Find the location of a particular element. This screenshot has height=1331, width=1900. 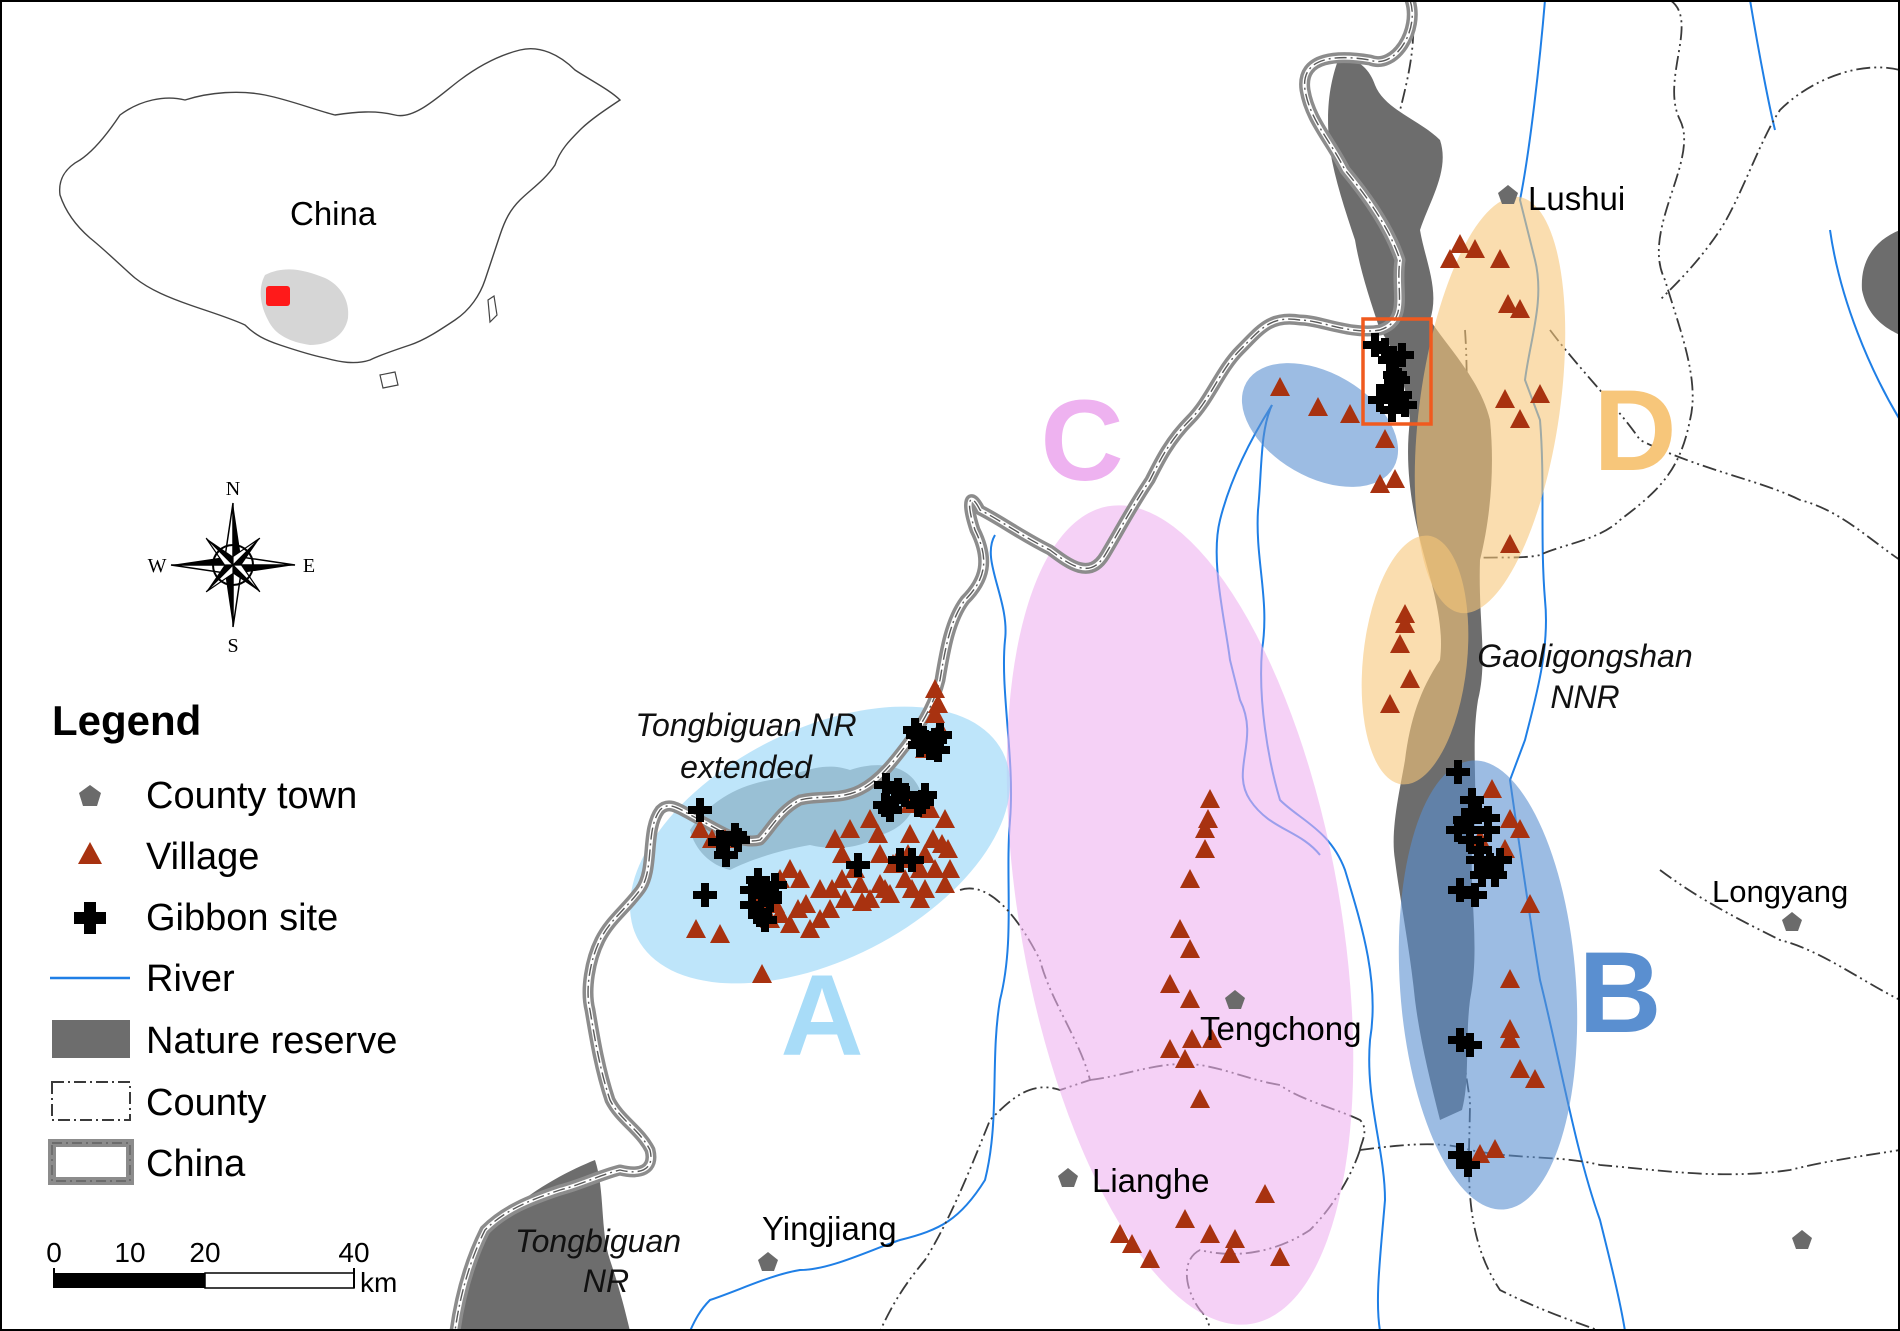

reserve-label-gaoligongshan-1: Gaoligongshan is located at coordinates (1584, 656).